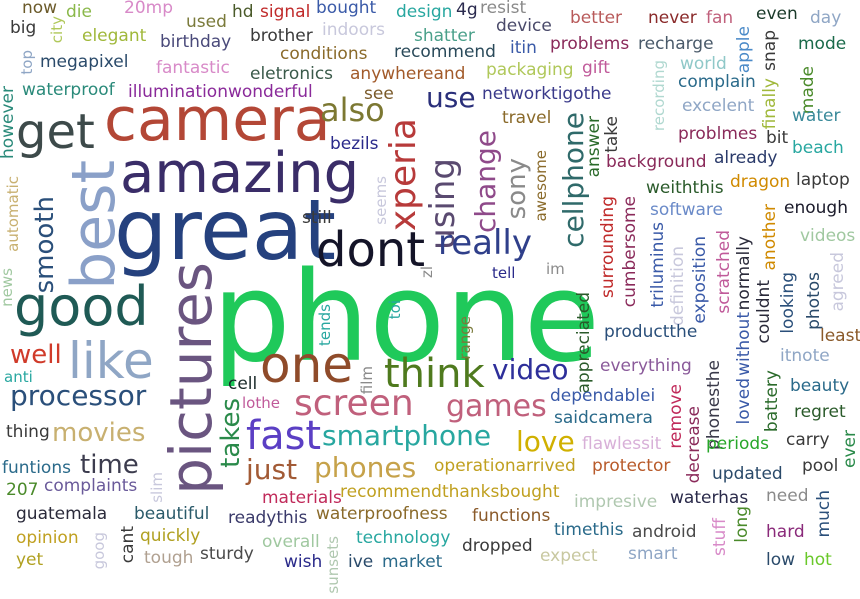 Image resolution: width=860 pixels, height=599 pixels. I want to click on word-207: 207, so click(22, 490).